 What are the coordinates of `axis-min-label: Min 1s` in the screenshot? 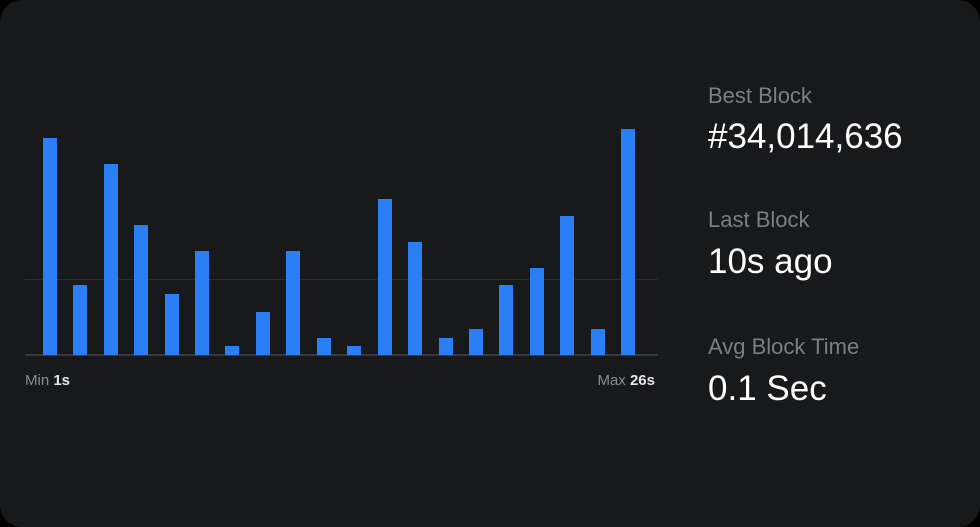 It's located at (47, 380).